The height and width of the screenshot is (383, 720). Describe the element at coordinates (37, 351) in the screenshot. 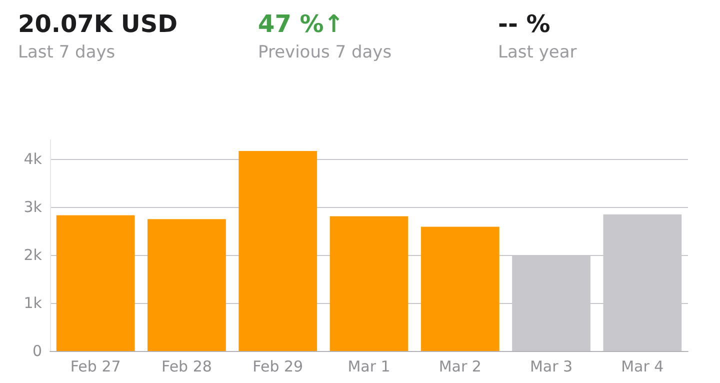

I see `y-tick-label: 0` at that location.